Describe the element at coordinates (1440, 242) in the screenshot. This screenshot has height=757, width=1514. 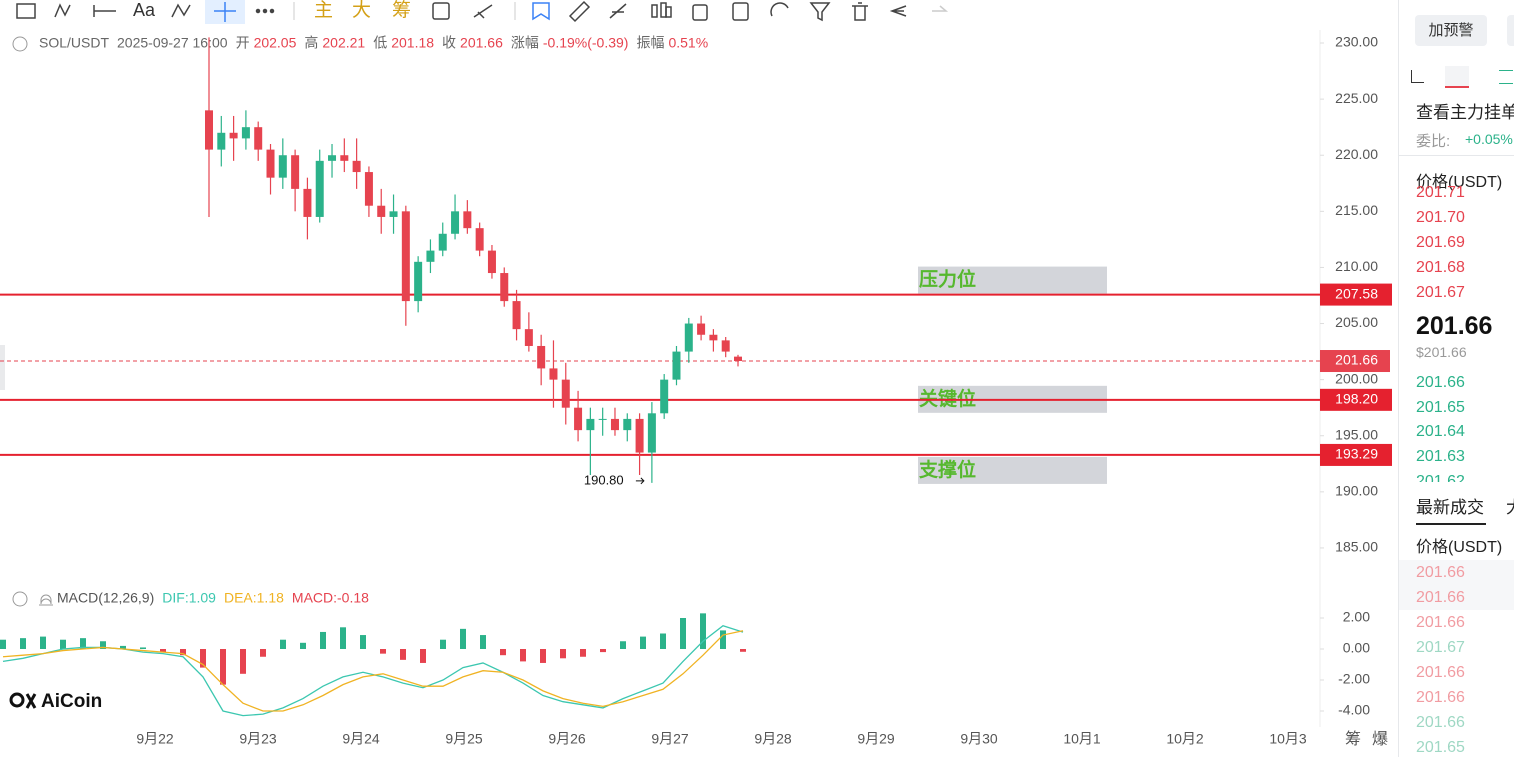
I see `ask-price: 201.69` at that location.